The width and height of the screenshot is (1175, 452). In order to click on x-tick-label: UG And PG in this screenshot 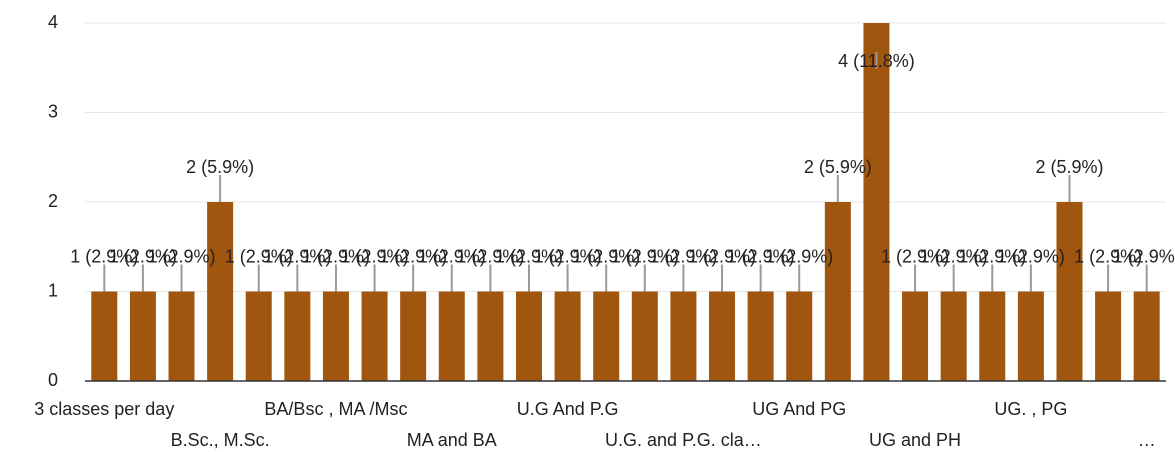, I will do `click(799, 409)`.